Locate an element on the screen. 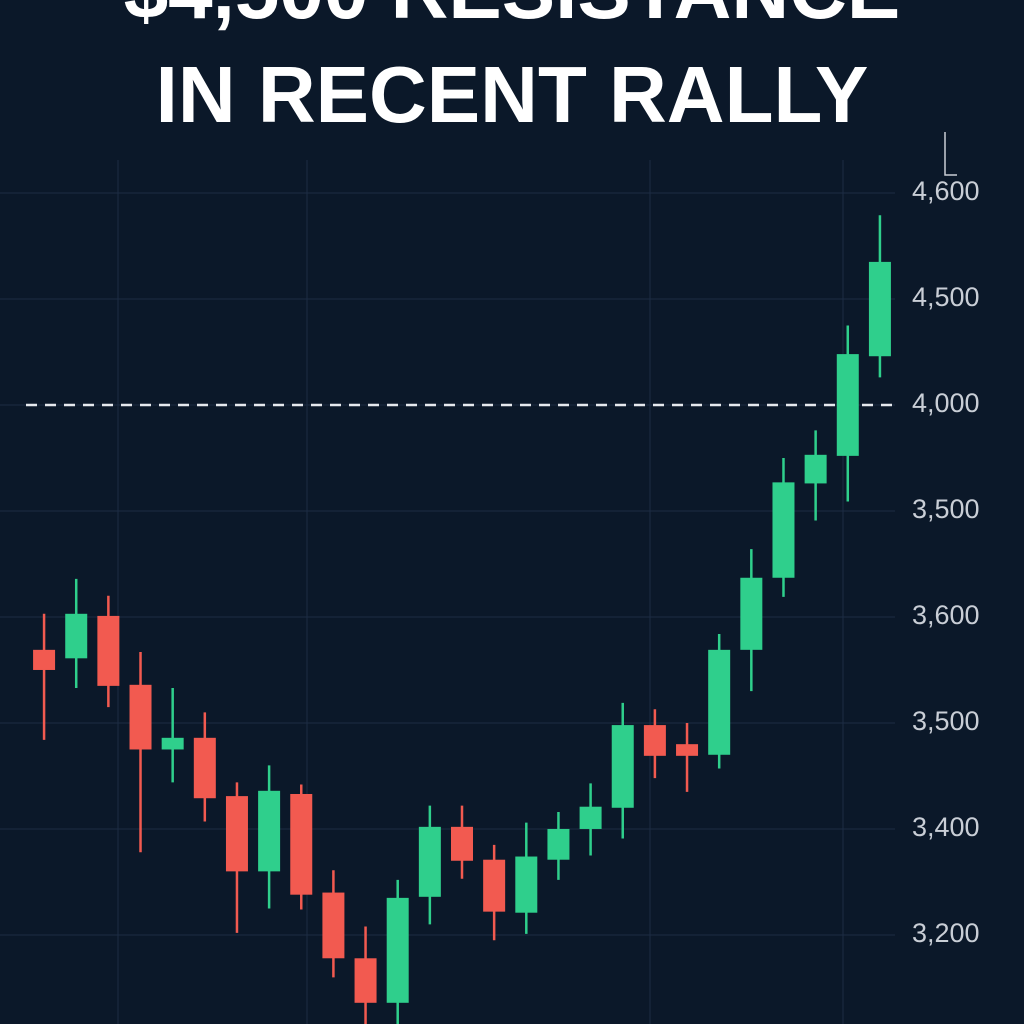 The image size is (1024, 1024). y-tick-label: 4,000 is located at coordinates (946, 403).